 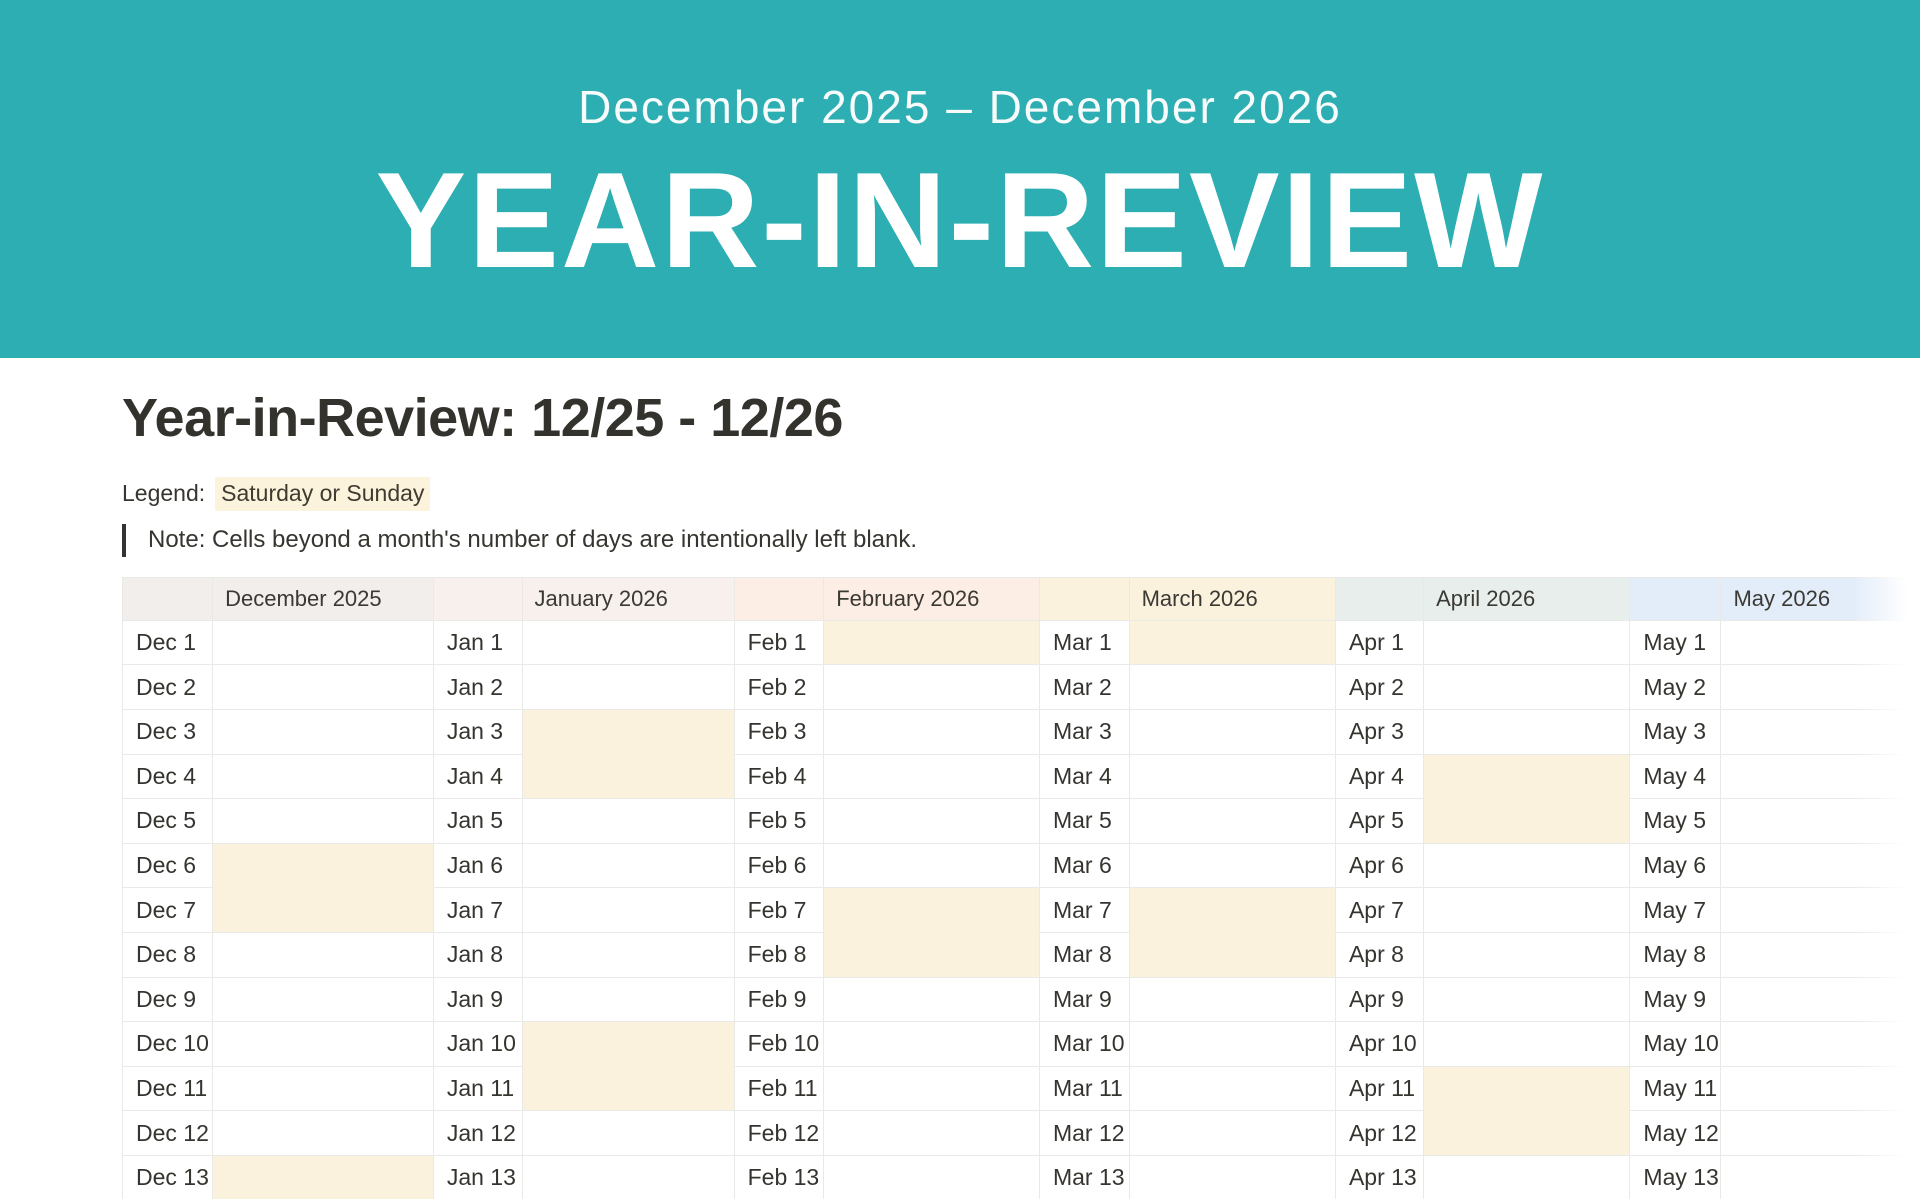 I want to click on day-label-cell: Mar 5, so click(x=1084, y=821).